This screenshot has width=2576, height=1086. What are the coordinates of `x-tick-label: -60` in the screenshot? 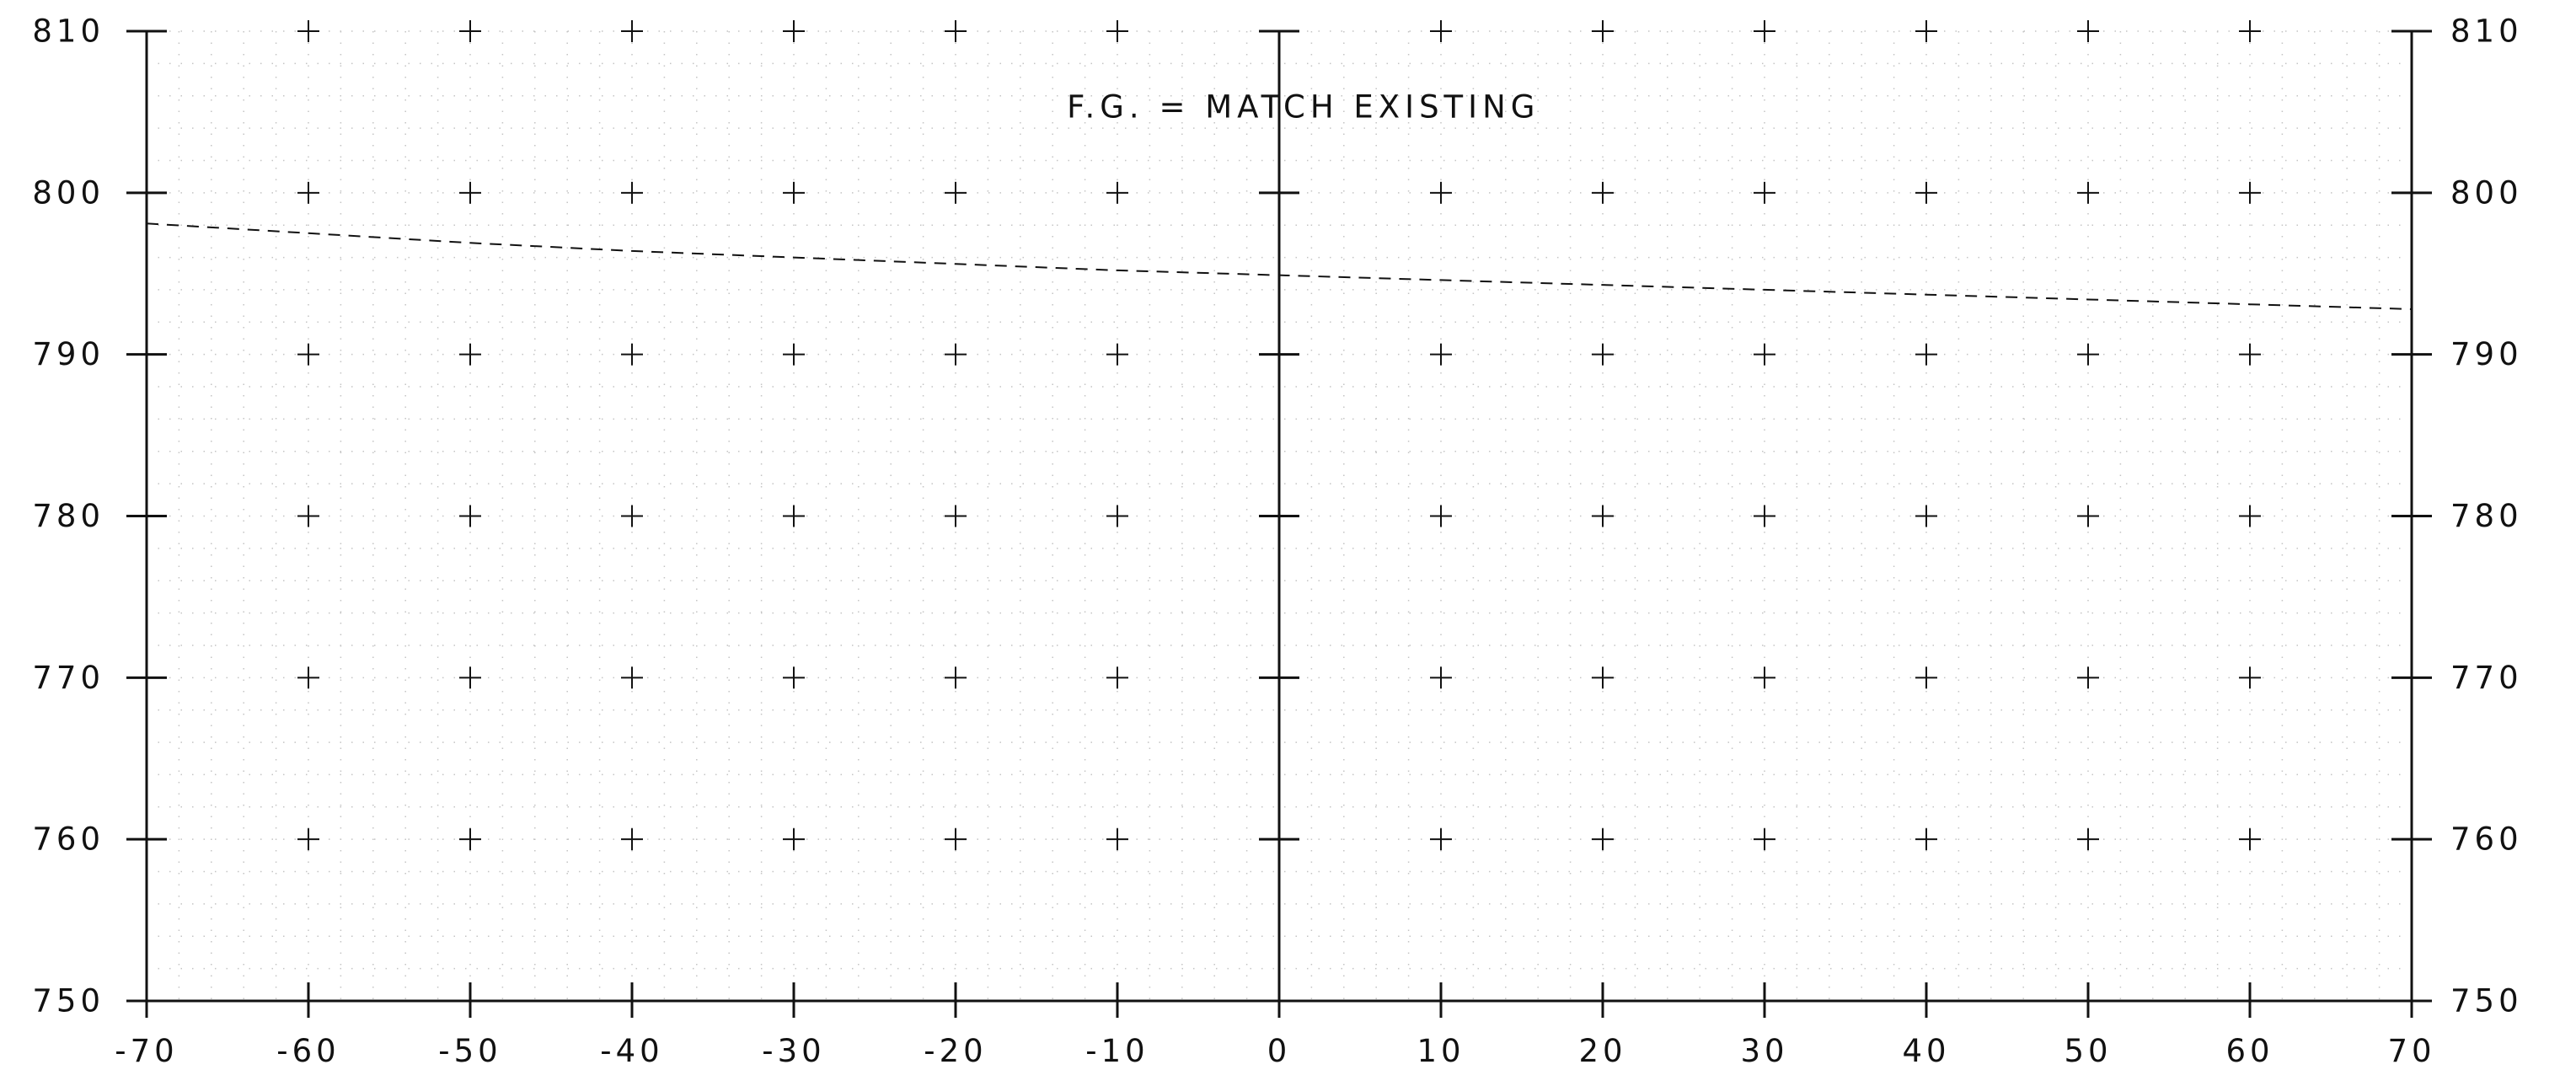 It's located at (308, 1051).